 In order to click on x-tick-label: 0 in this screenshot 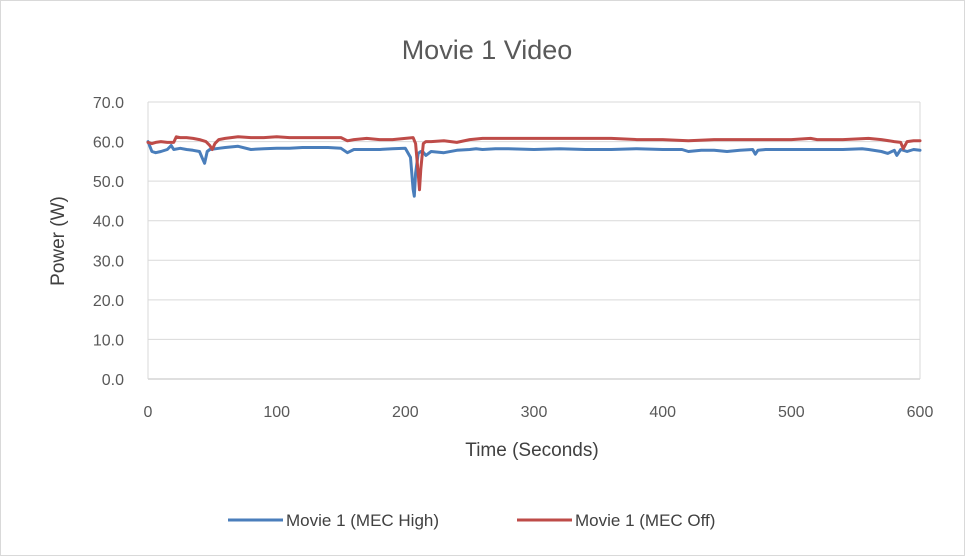, I will do `click(148, 412)`.